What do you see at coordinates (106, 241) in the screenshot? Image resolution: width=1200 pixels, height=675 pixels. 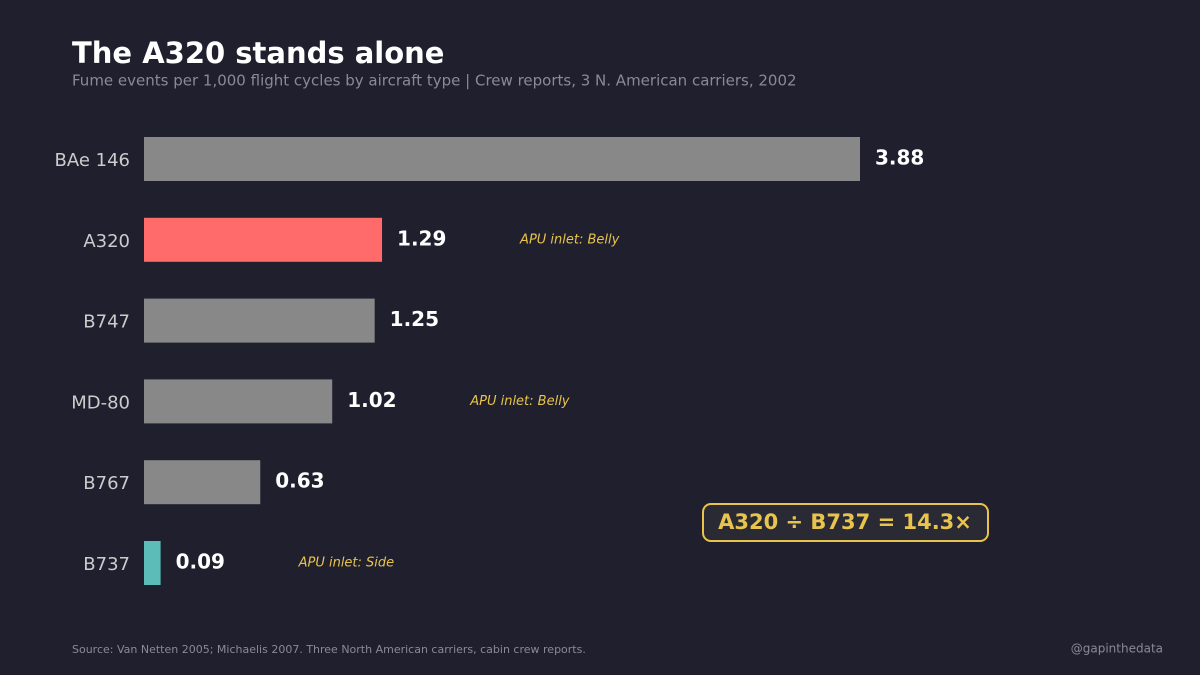 I see `category-label: A320` at bounding box center [106, 241].